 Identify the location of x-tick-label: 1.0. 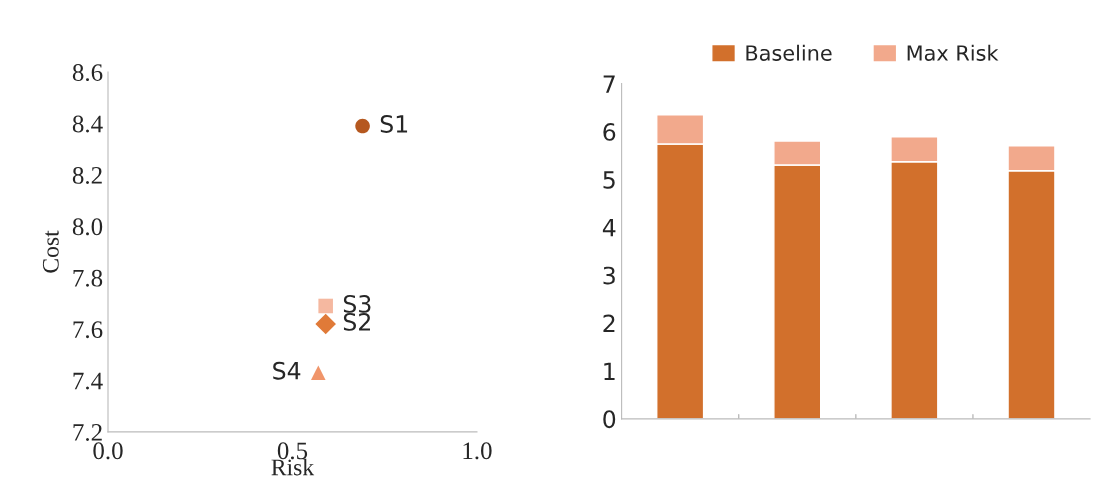
(477, 451).